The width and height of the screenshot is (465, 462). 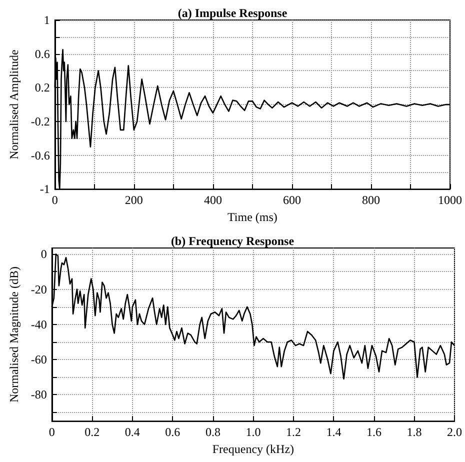 I want to click on x-tick-label: 0.2, so click(x=92, y=432).